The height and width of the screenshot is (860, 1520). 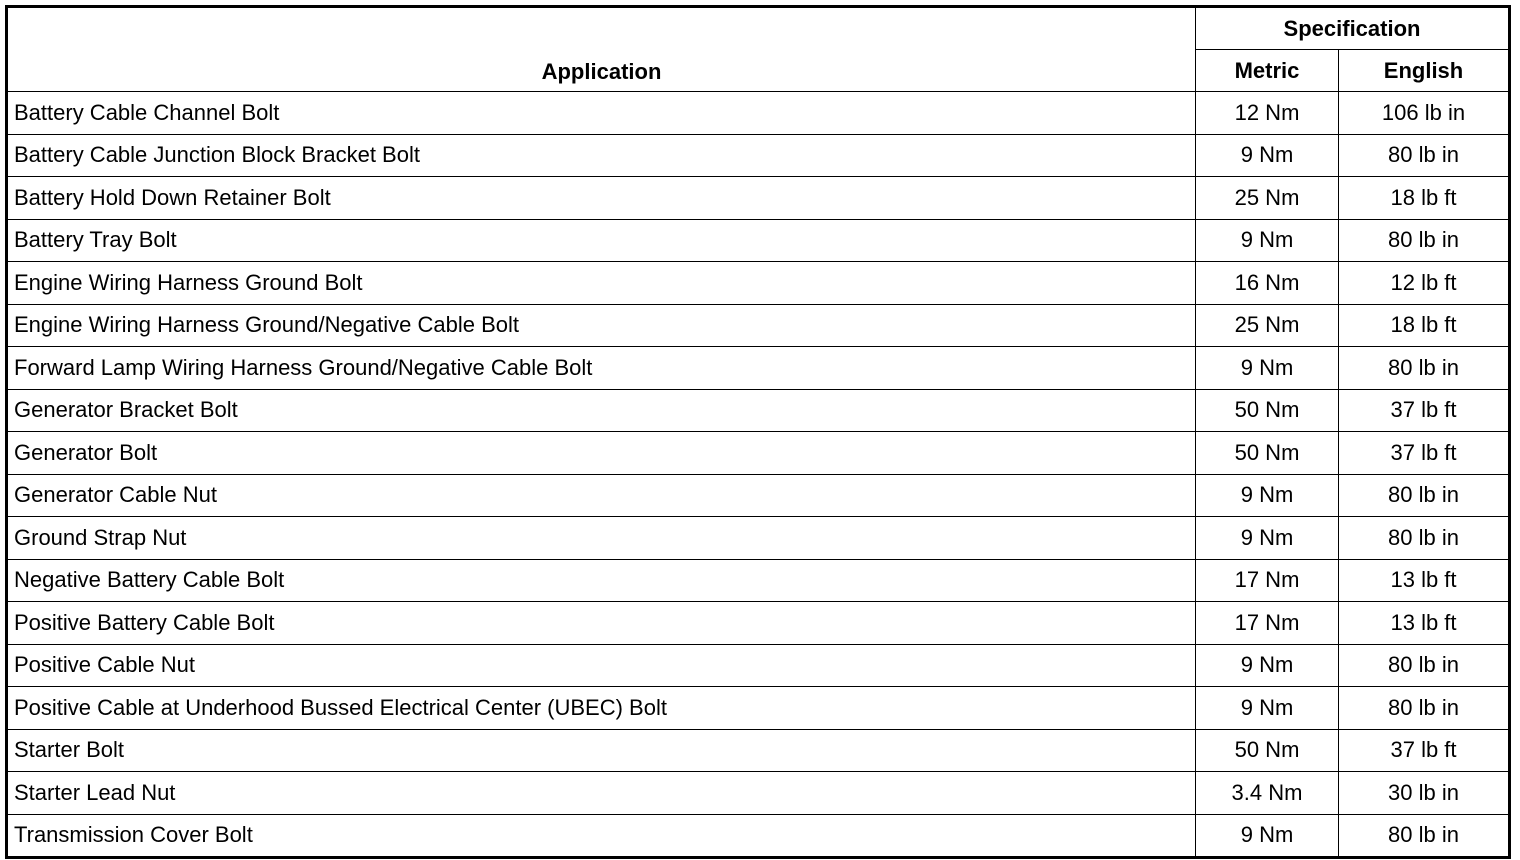 I want to click on table-row: Negative Battery Cable Bolt 17 Nm 13 lb ft, so click(x=758, y=580).